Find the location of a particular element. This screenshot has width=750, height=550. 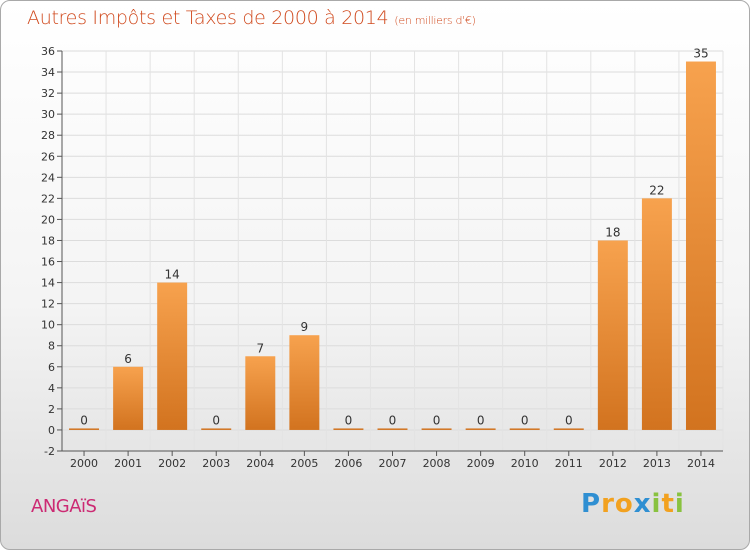

x-tick-label: 2011 is located at coordinates (569, 463).